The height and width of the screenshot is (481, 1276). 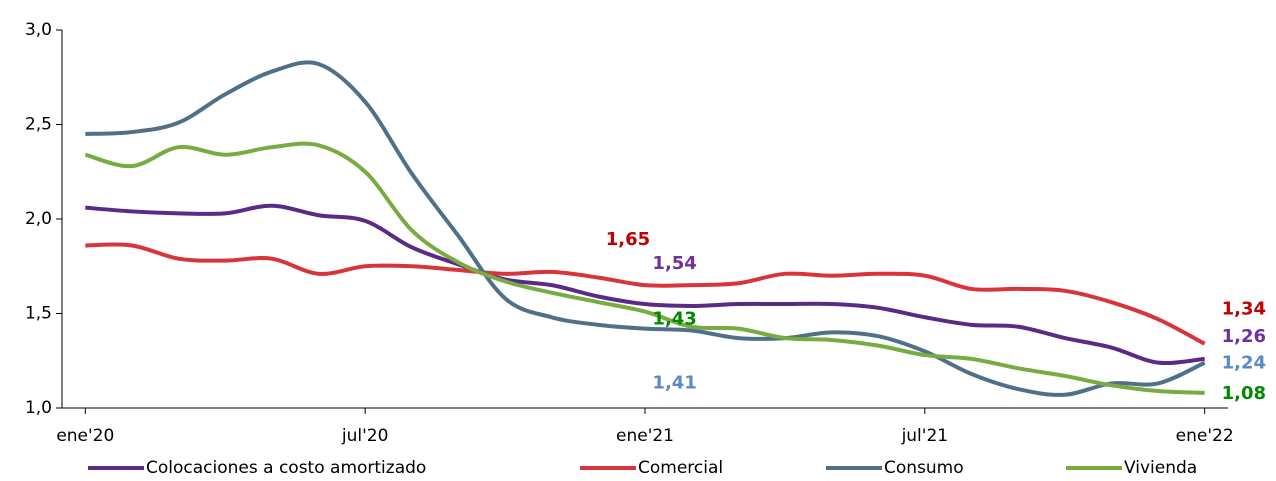 I want to click on x-tick-label: ene'21, so click(x=645, y=436).